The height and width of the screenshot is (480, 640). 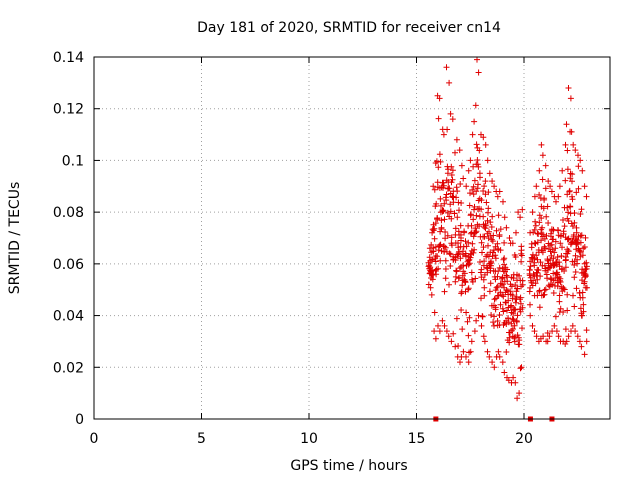 I want to click on x-axis-label: GPS time / hours, so click(x=348, y=466).